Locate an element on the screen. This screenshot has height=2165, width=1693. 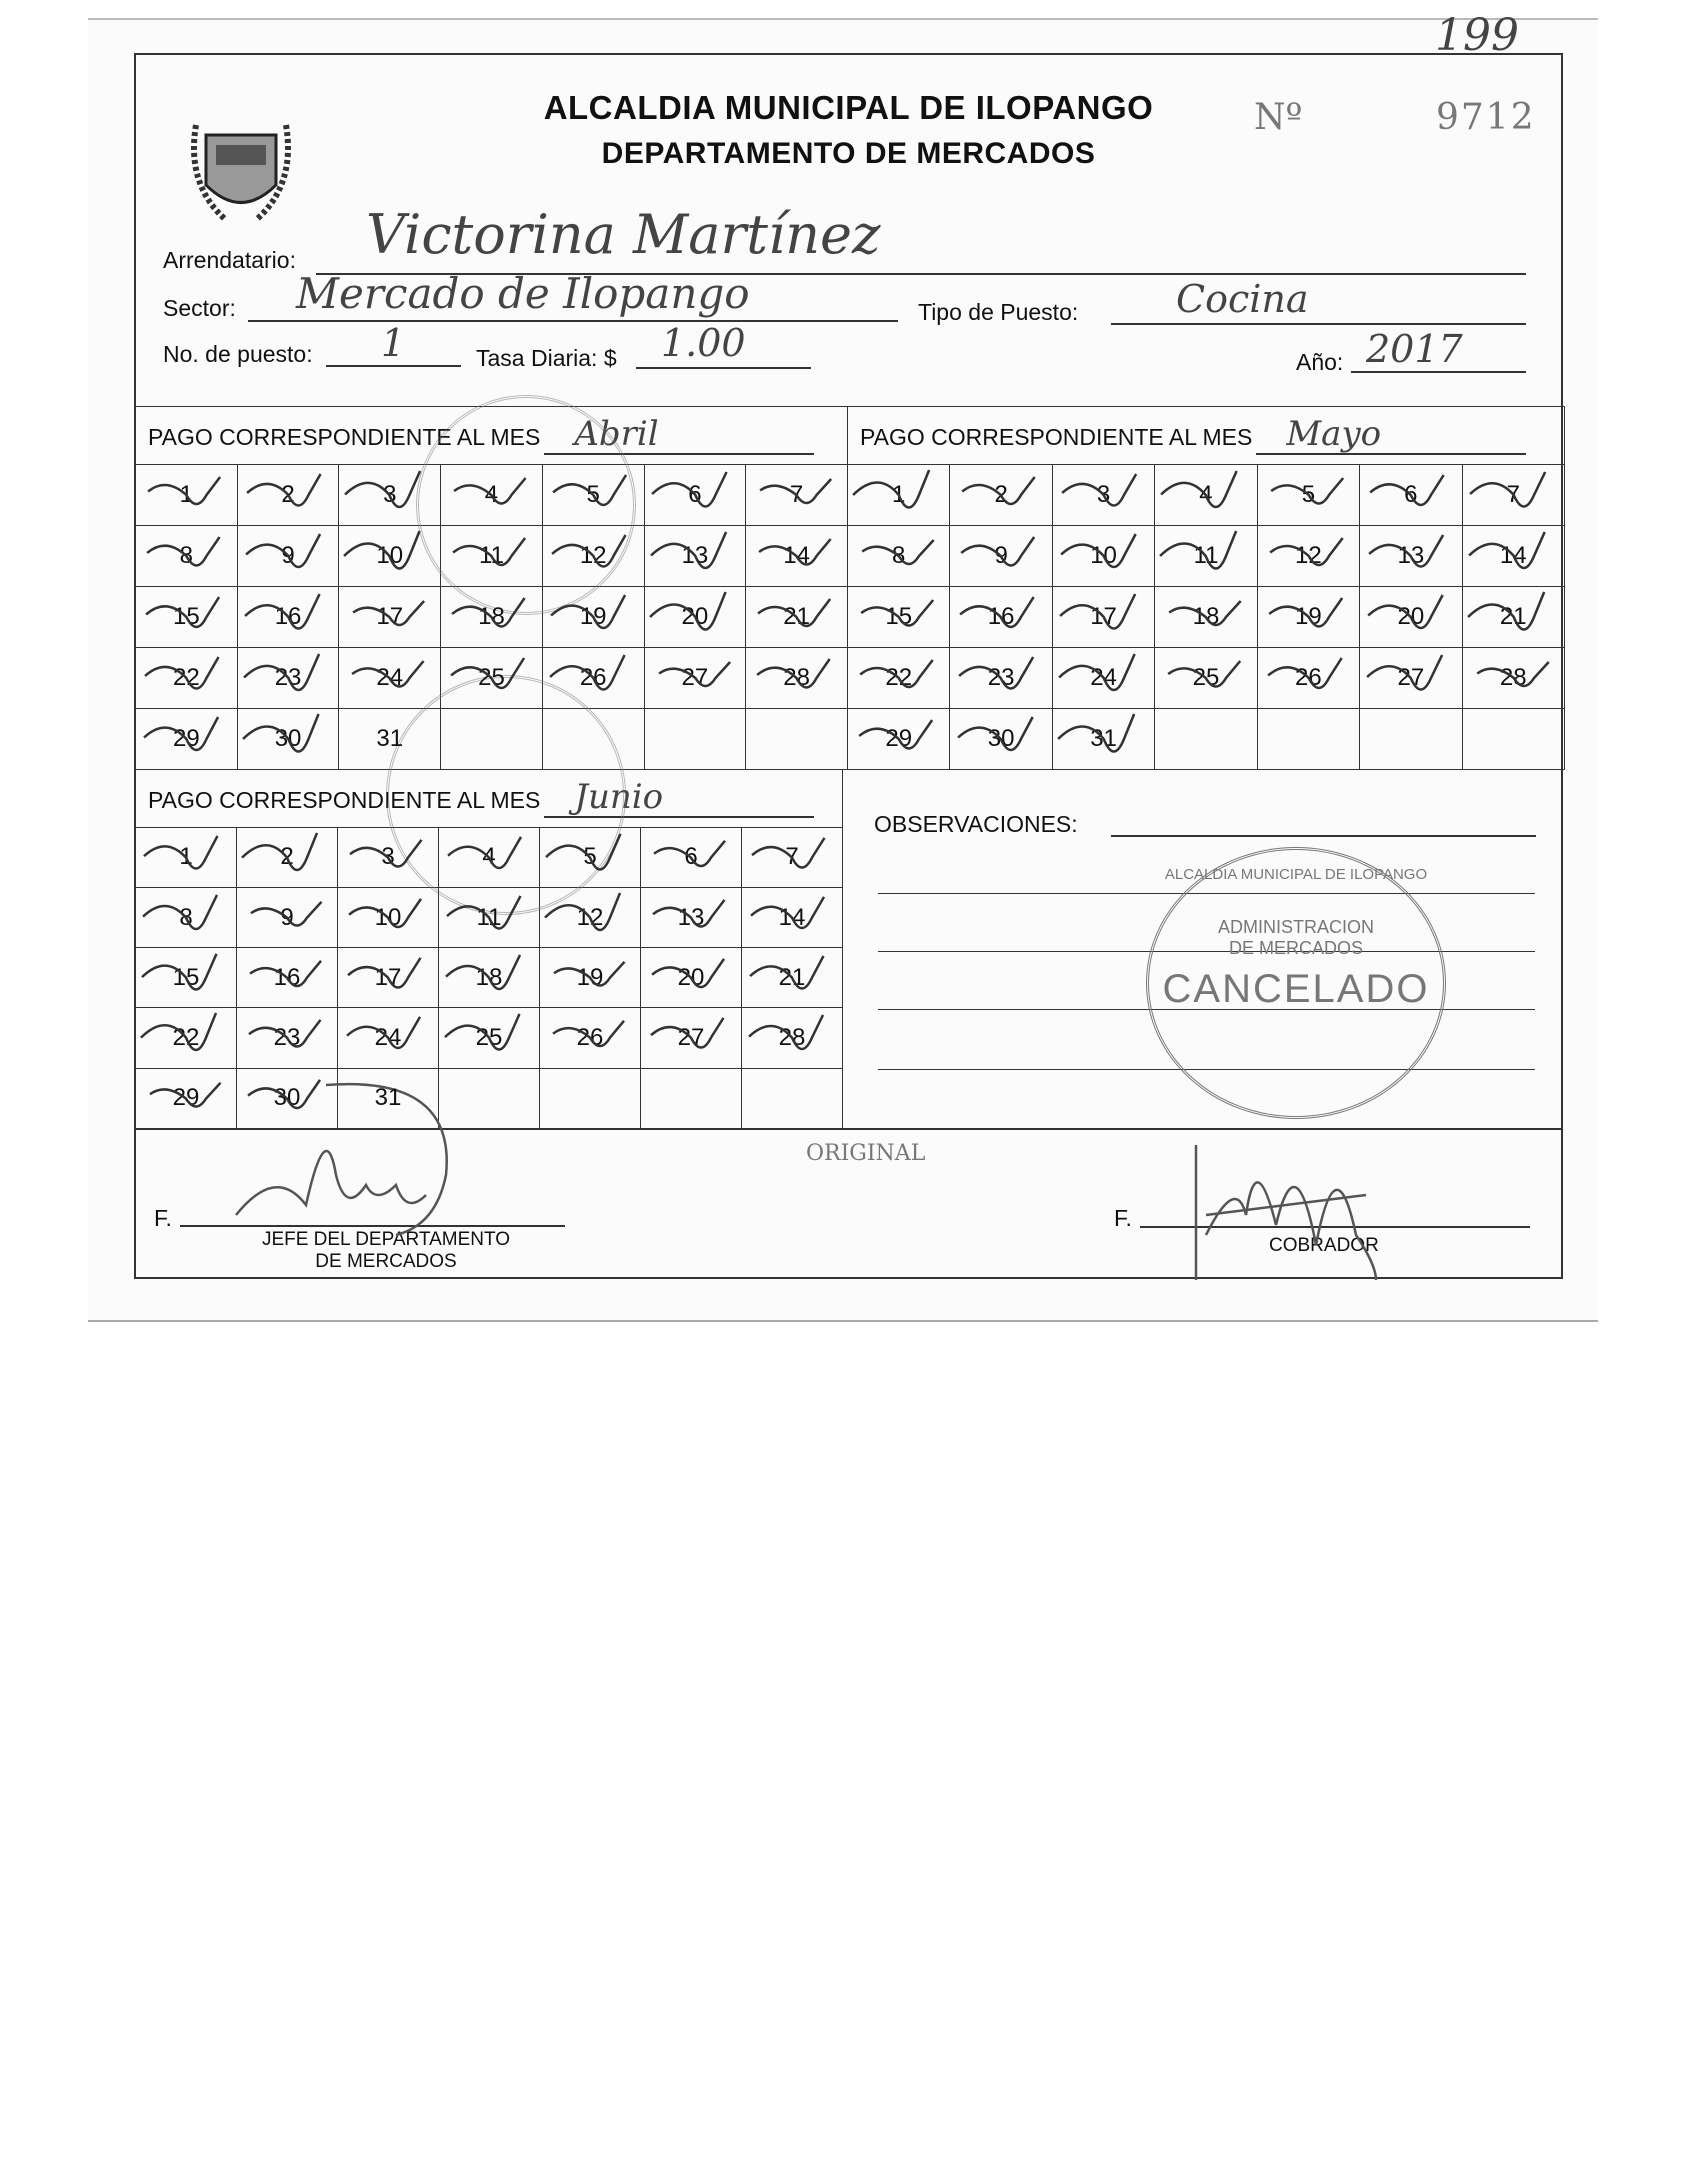
day-number: 31 is located at coordinates (1103, 739).